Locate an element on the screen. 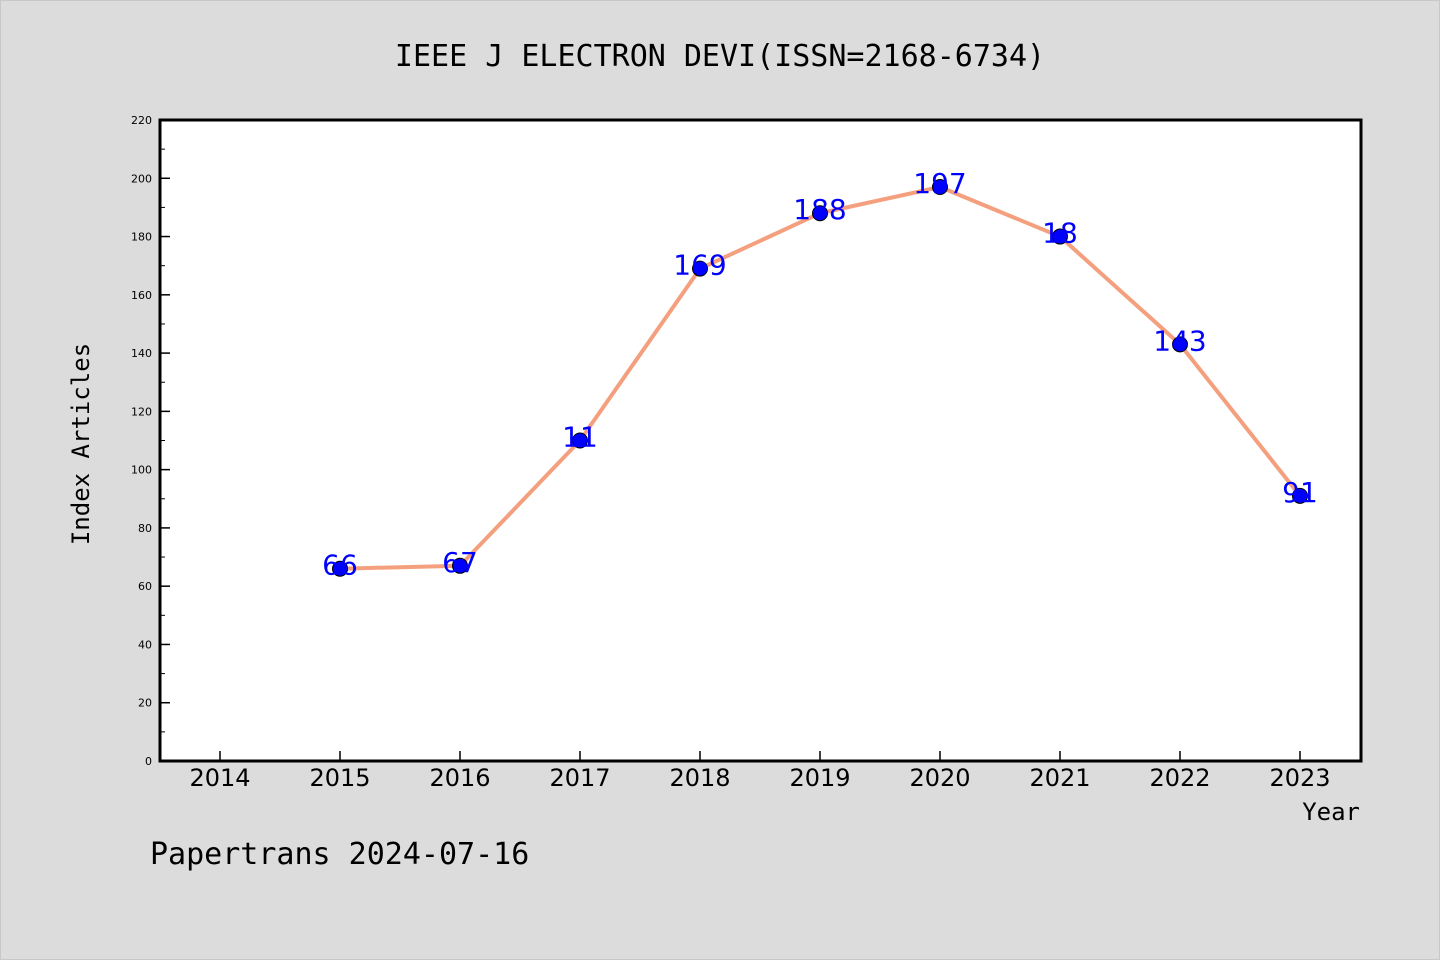 The height and width of the screenshot is (960, 1440). y-tick-label: 40 is located at coordinates (145, 644).